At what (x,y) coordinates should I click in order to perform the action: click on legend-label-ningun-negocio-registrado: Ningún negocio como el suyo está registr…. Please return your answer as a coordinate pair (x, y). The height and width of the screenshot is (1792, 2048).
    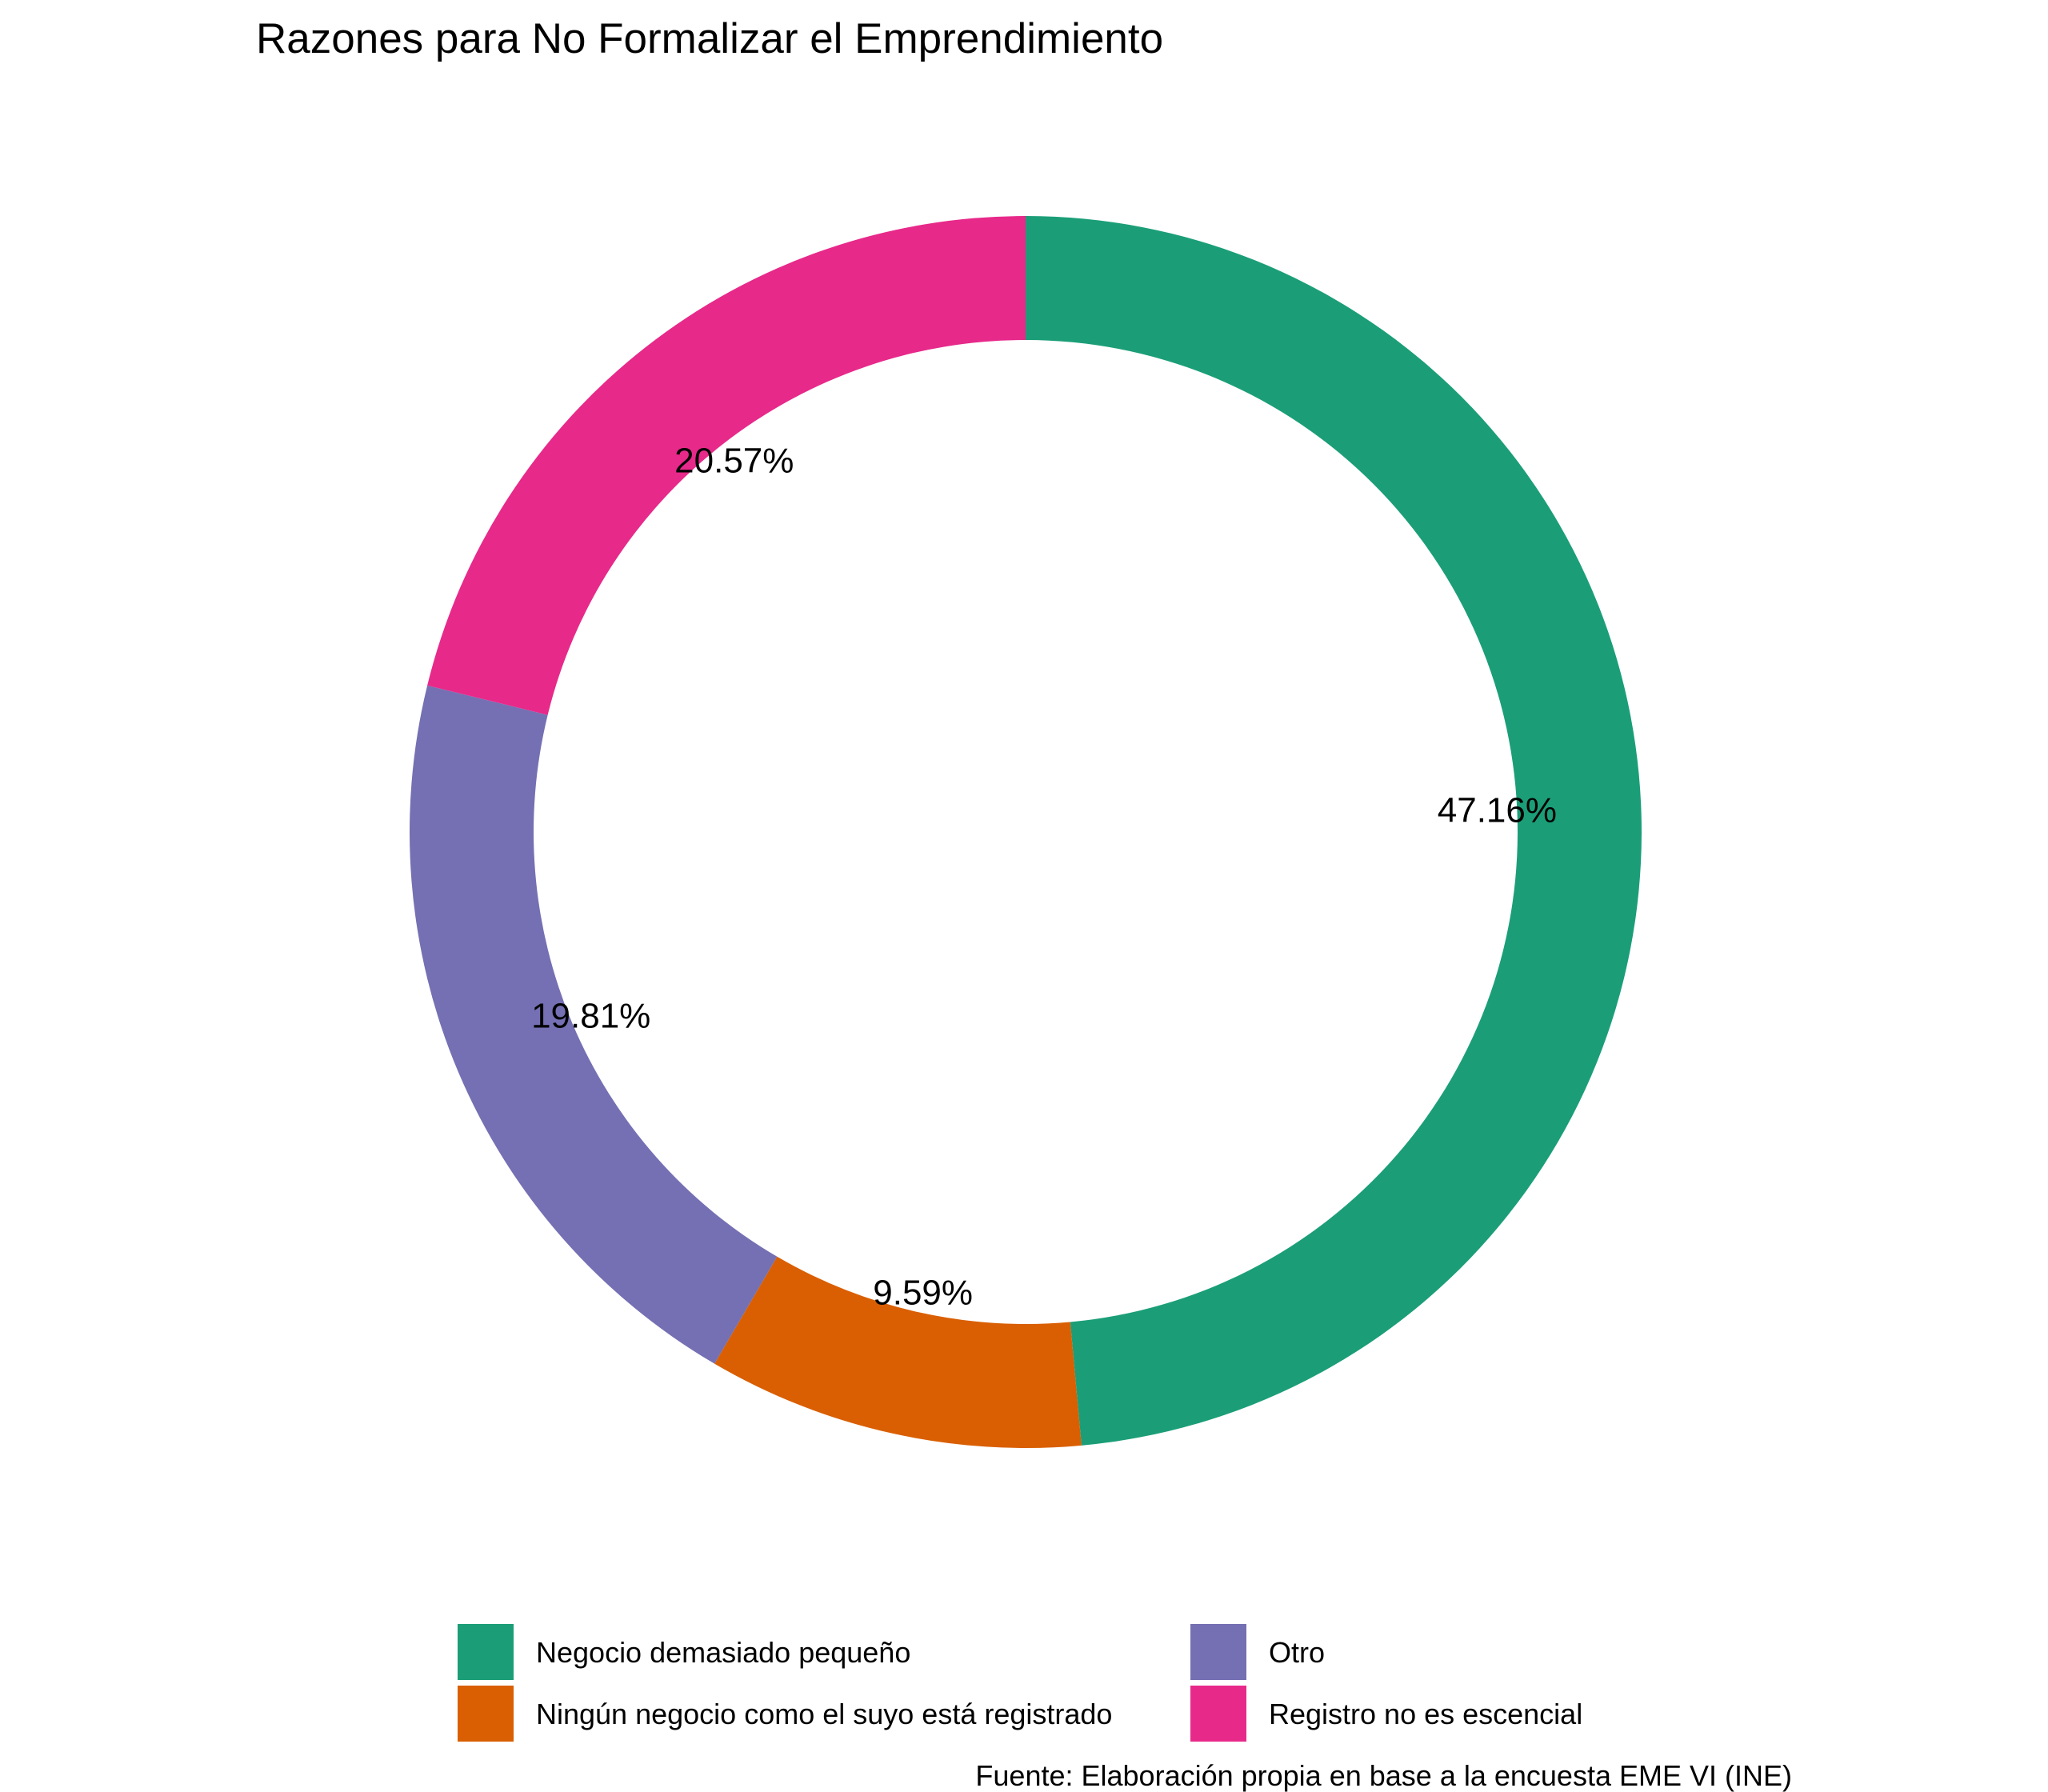
    Looking at the image, I should click on (824, 1714).